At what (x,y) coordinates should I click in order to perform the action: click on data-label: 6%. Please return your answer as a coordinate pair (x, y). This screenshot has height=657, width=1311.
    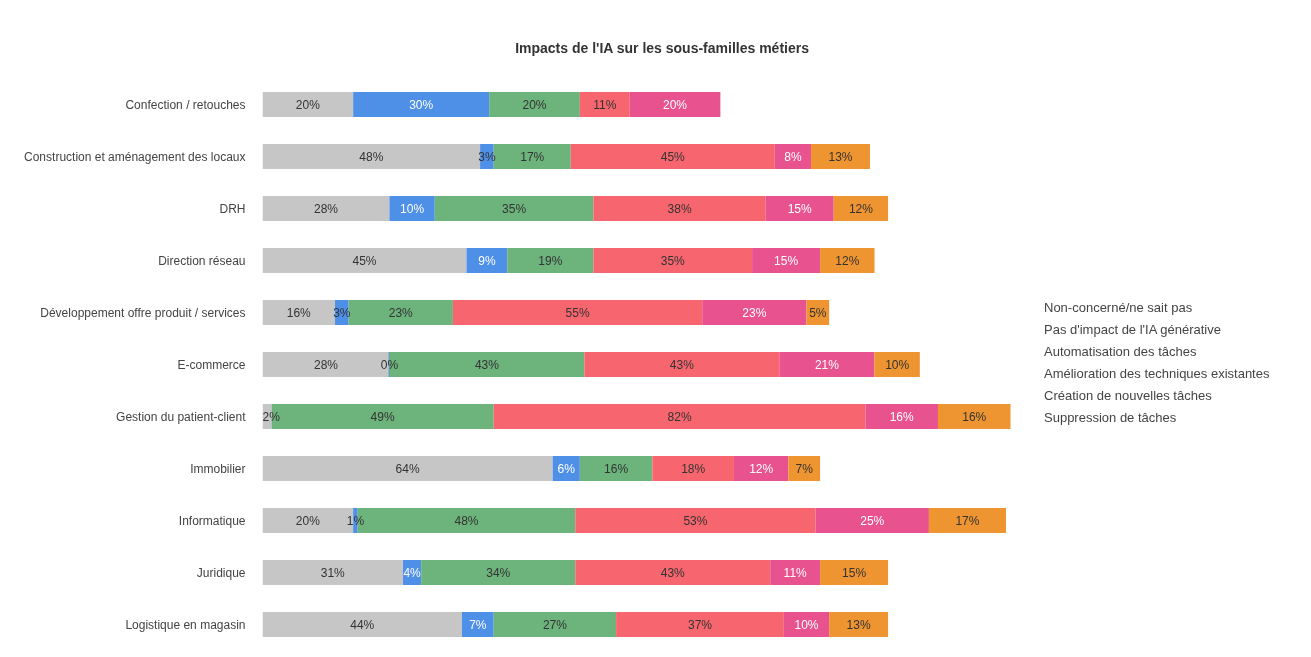
    Looking at the image, I should click on (566, 468).